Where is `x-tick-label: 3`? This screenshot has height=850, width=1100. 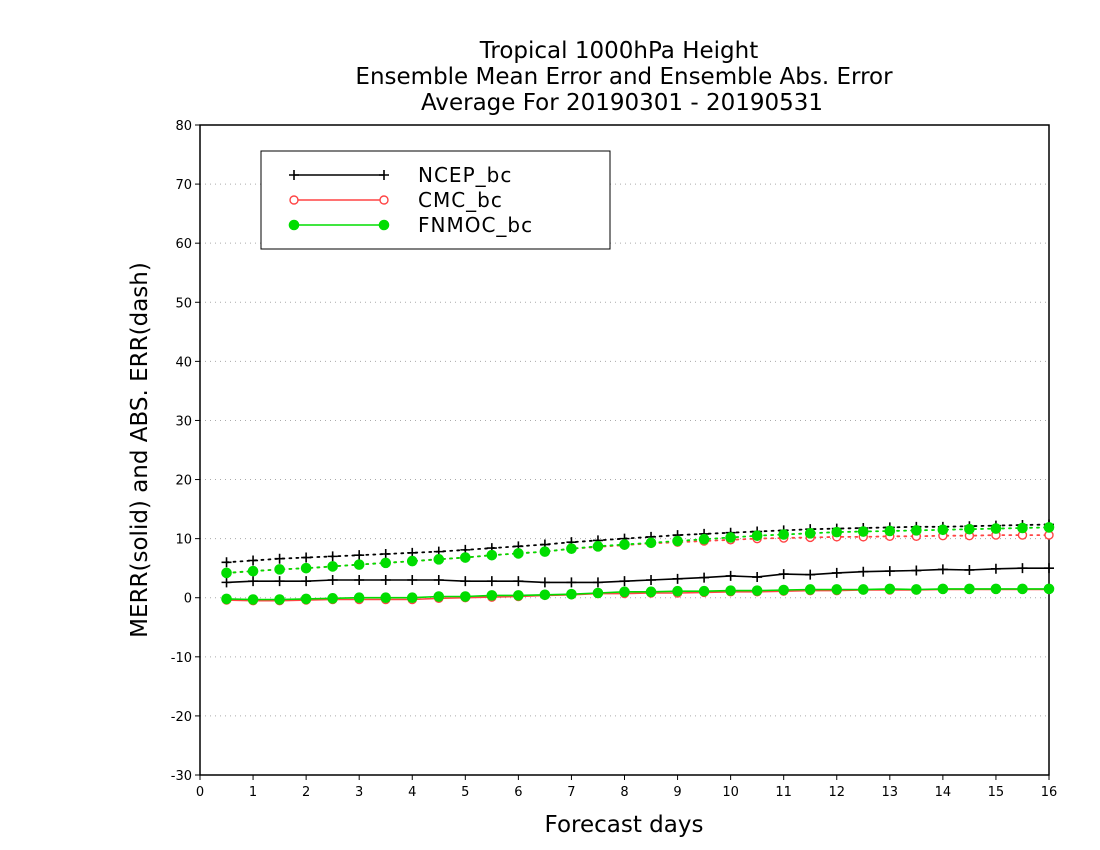 x-tick-label: 3 is located at coordinates (359, 792).